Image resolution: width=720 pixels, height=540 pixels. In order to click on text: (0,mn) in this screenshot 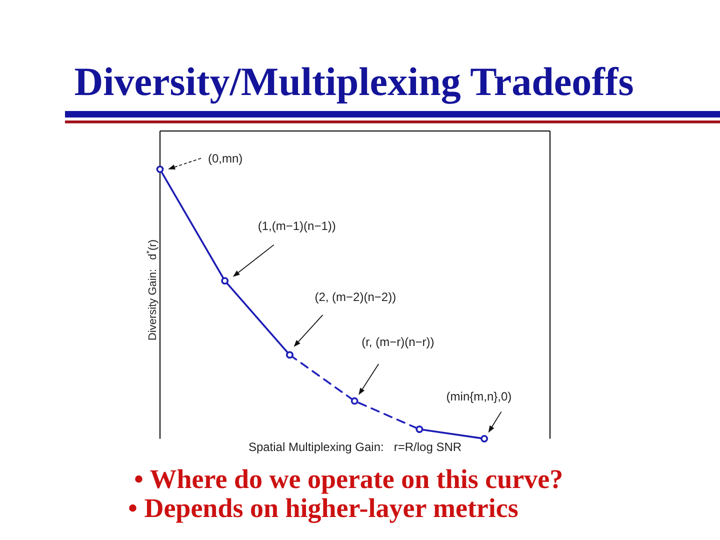, I will do `click(225, 158)`.